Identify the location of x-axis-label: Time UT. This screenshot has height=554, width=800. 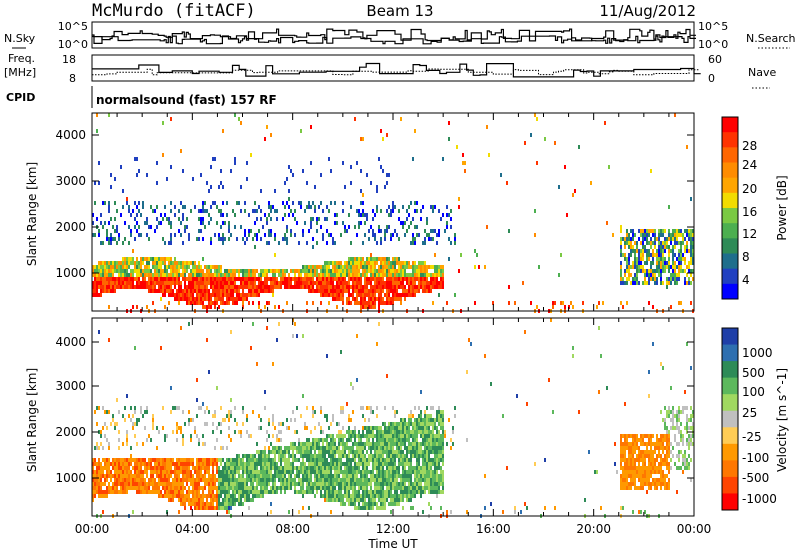
(392, 544).